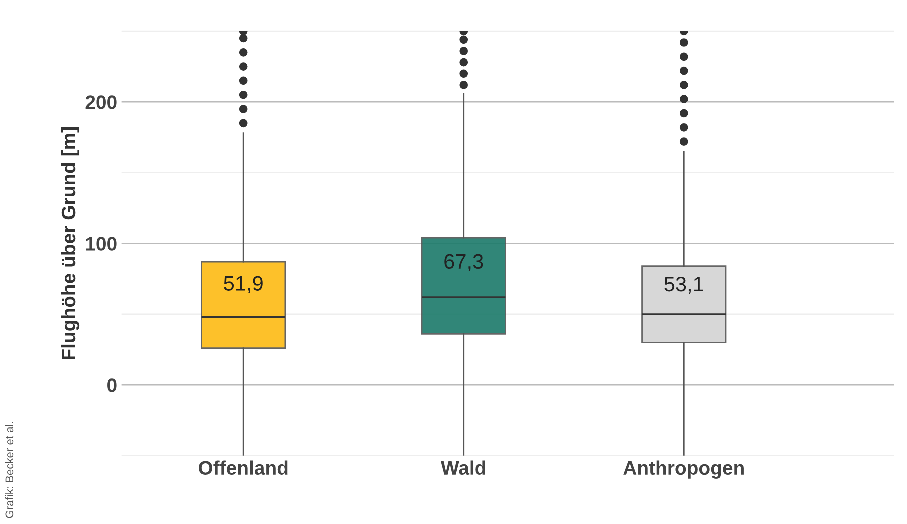 The height and width of the screenshot is (524, 907). I want to click on y-tick-label: 100, so click(101, 244).